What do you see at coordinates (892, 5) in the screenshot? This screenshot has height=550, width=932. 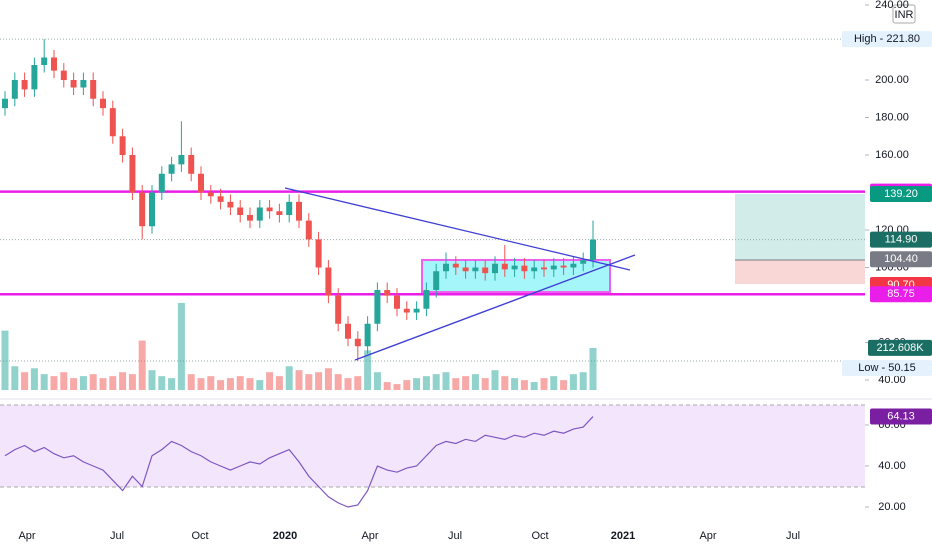 I see `y-tick-label: 240.00` at bounding box center [892, 5].